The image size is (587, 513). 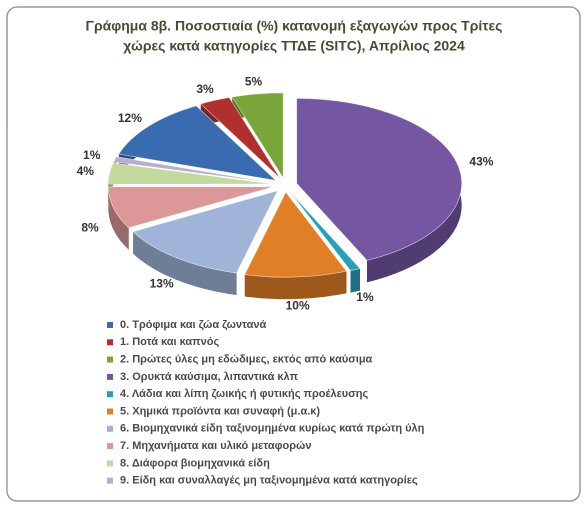 What do you see at coordinates (481, 162) in the screenshot?
I see `data-label: 43%` at bounding box center [481, 162].